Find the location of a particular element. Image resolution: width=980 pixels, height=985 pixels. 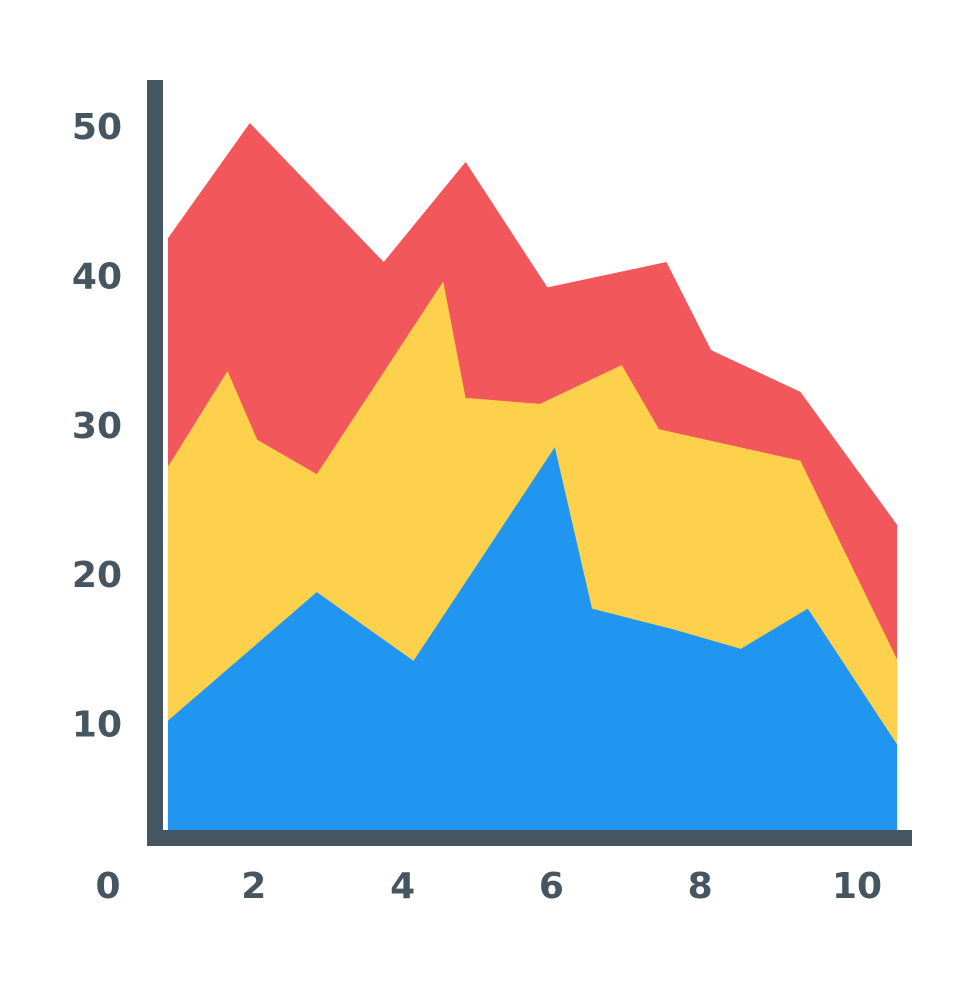

y-axis-line is located at coordinates (155, 463).